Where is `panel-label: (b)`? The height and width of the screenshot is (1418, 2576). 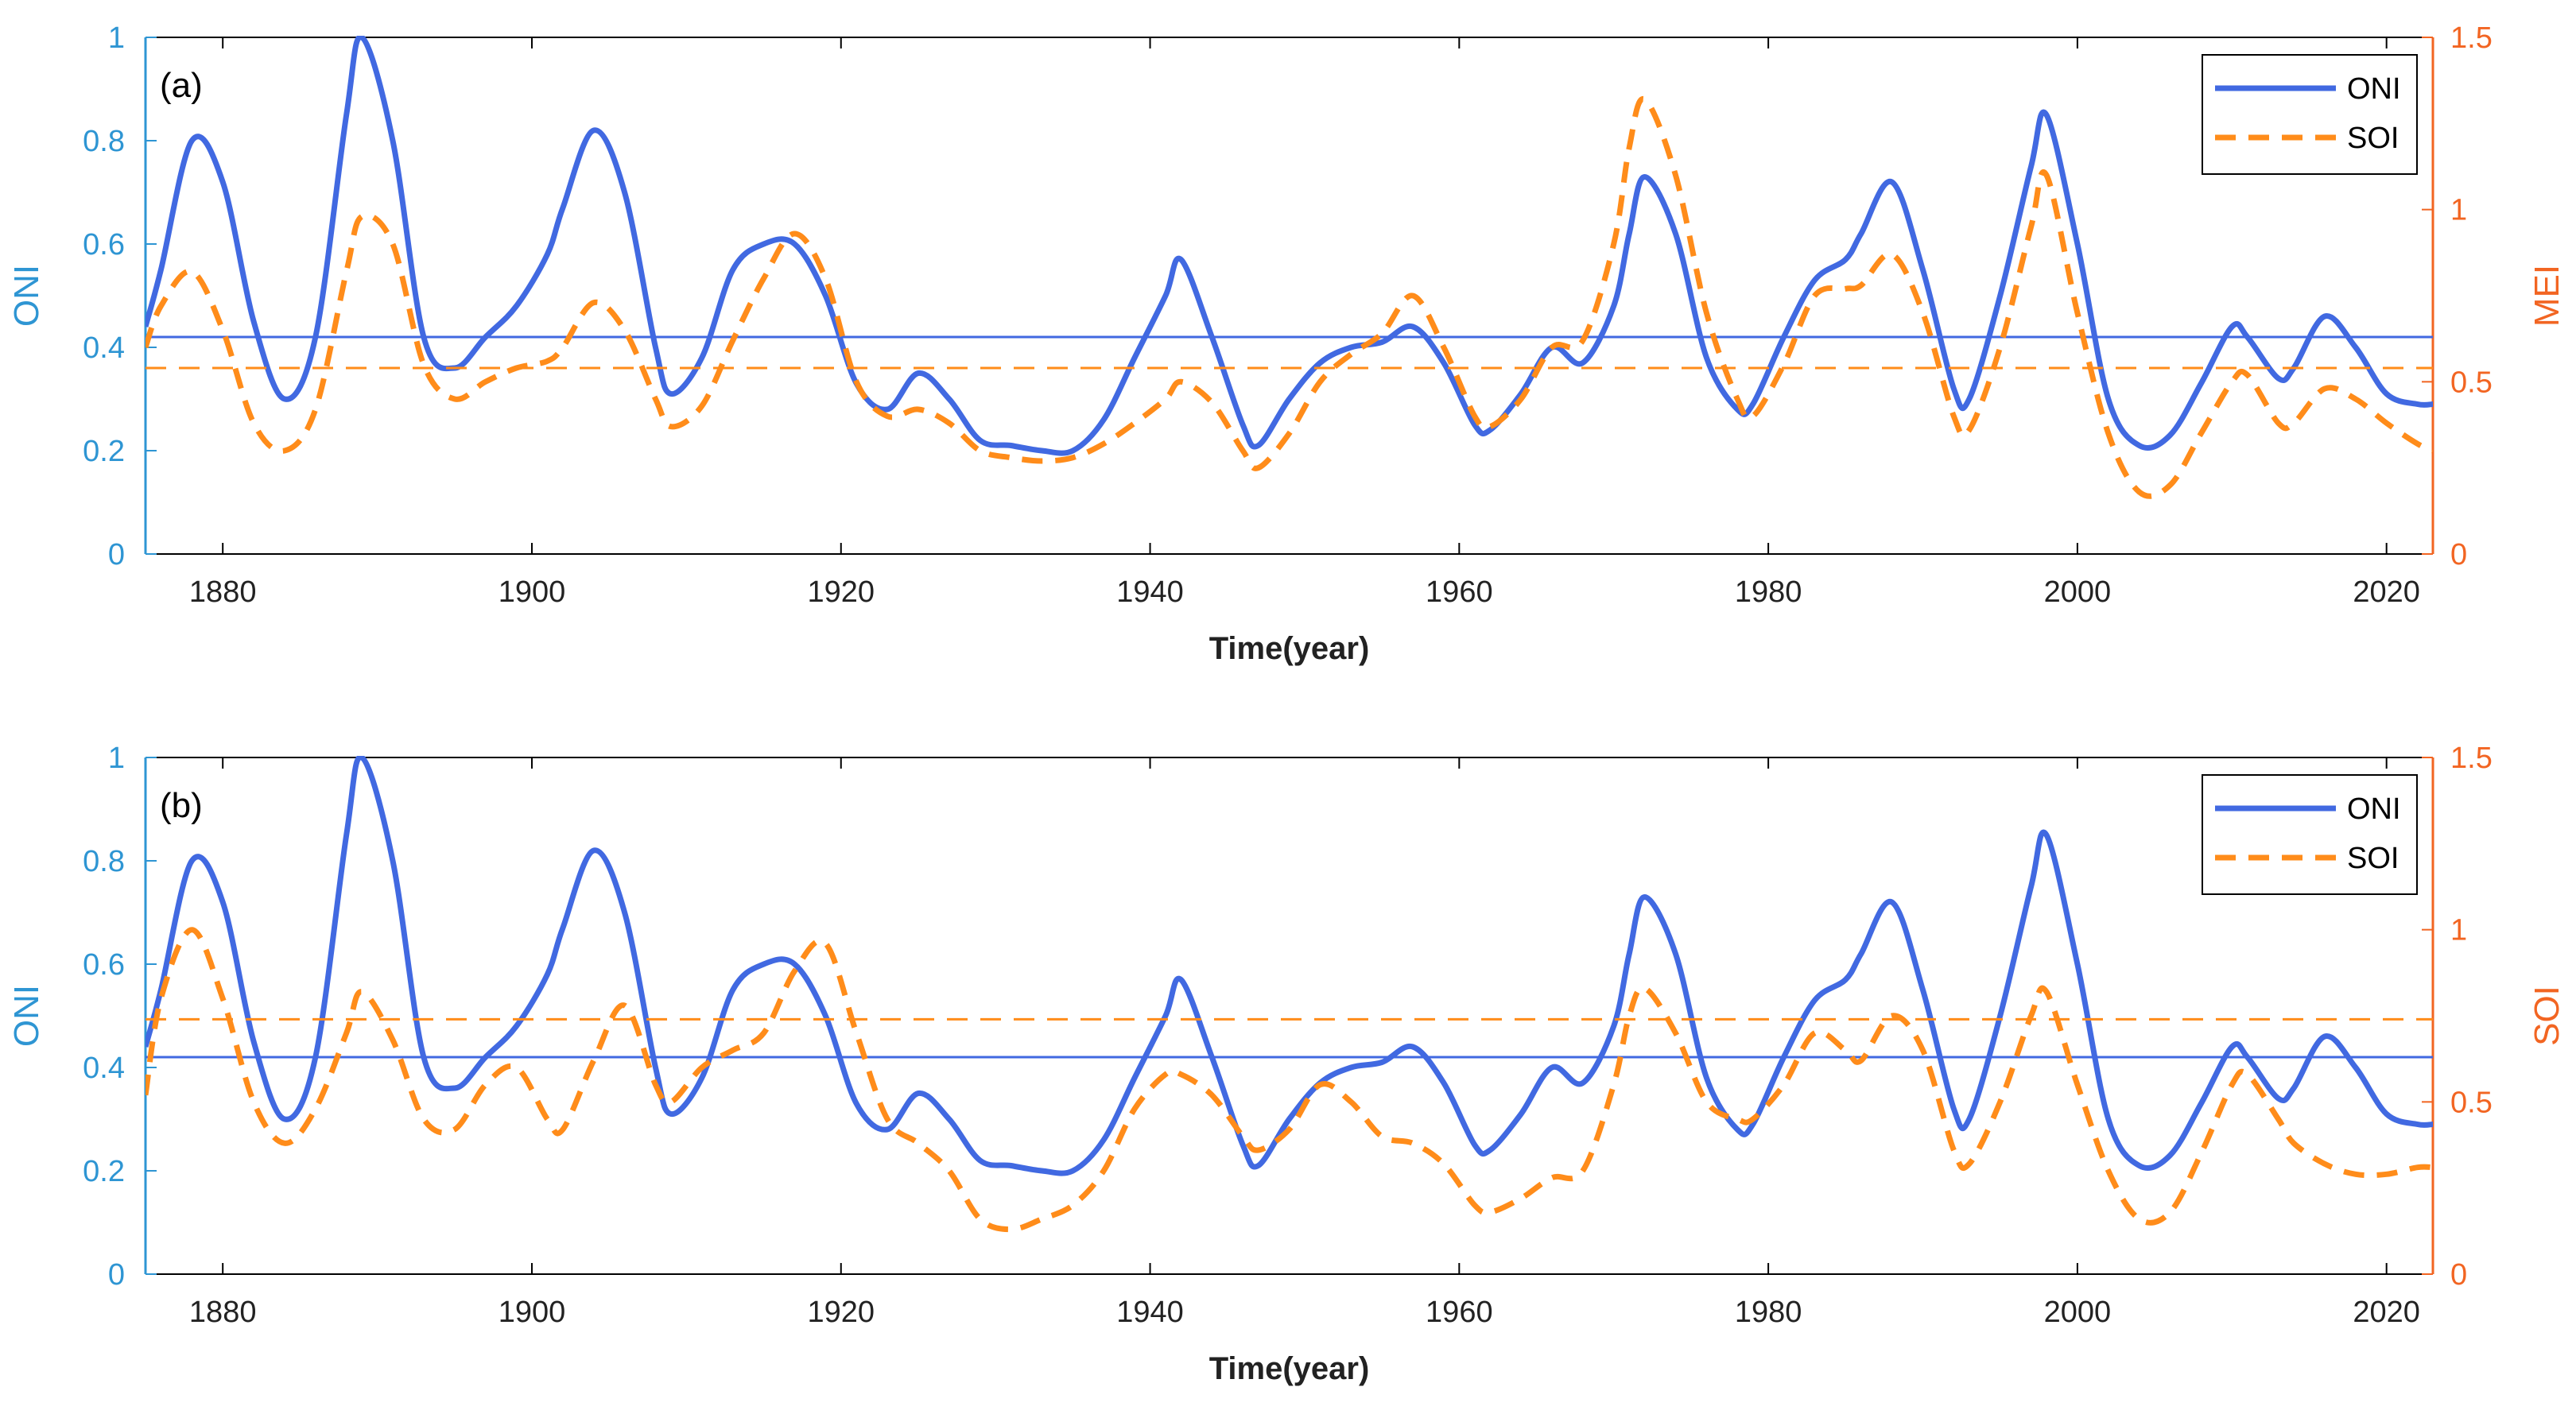 panel-label: (b) is located at coordinates (182, 805).